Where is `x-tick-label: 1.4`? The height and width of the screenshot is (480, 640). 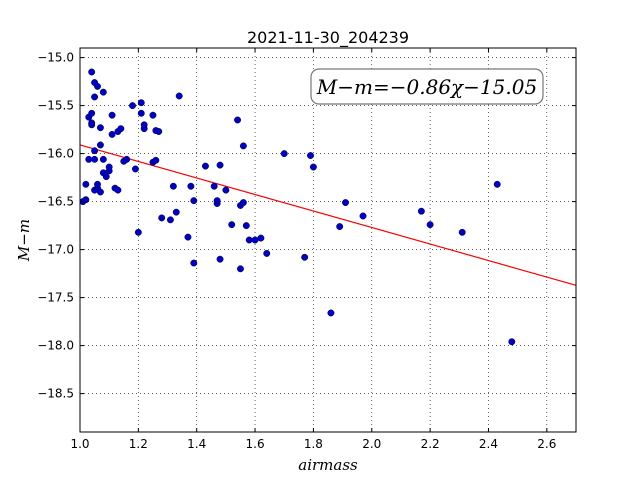 x-tick-label: 1.4 is located at coordinates (196, 444).